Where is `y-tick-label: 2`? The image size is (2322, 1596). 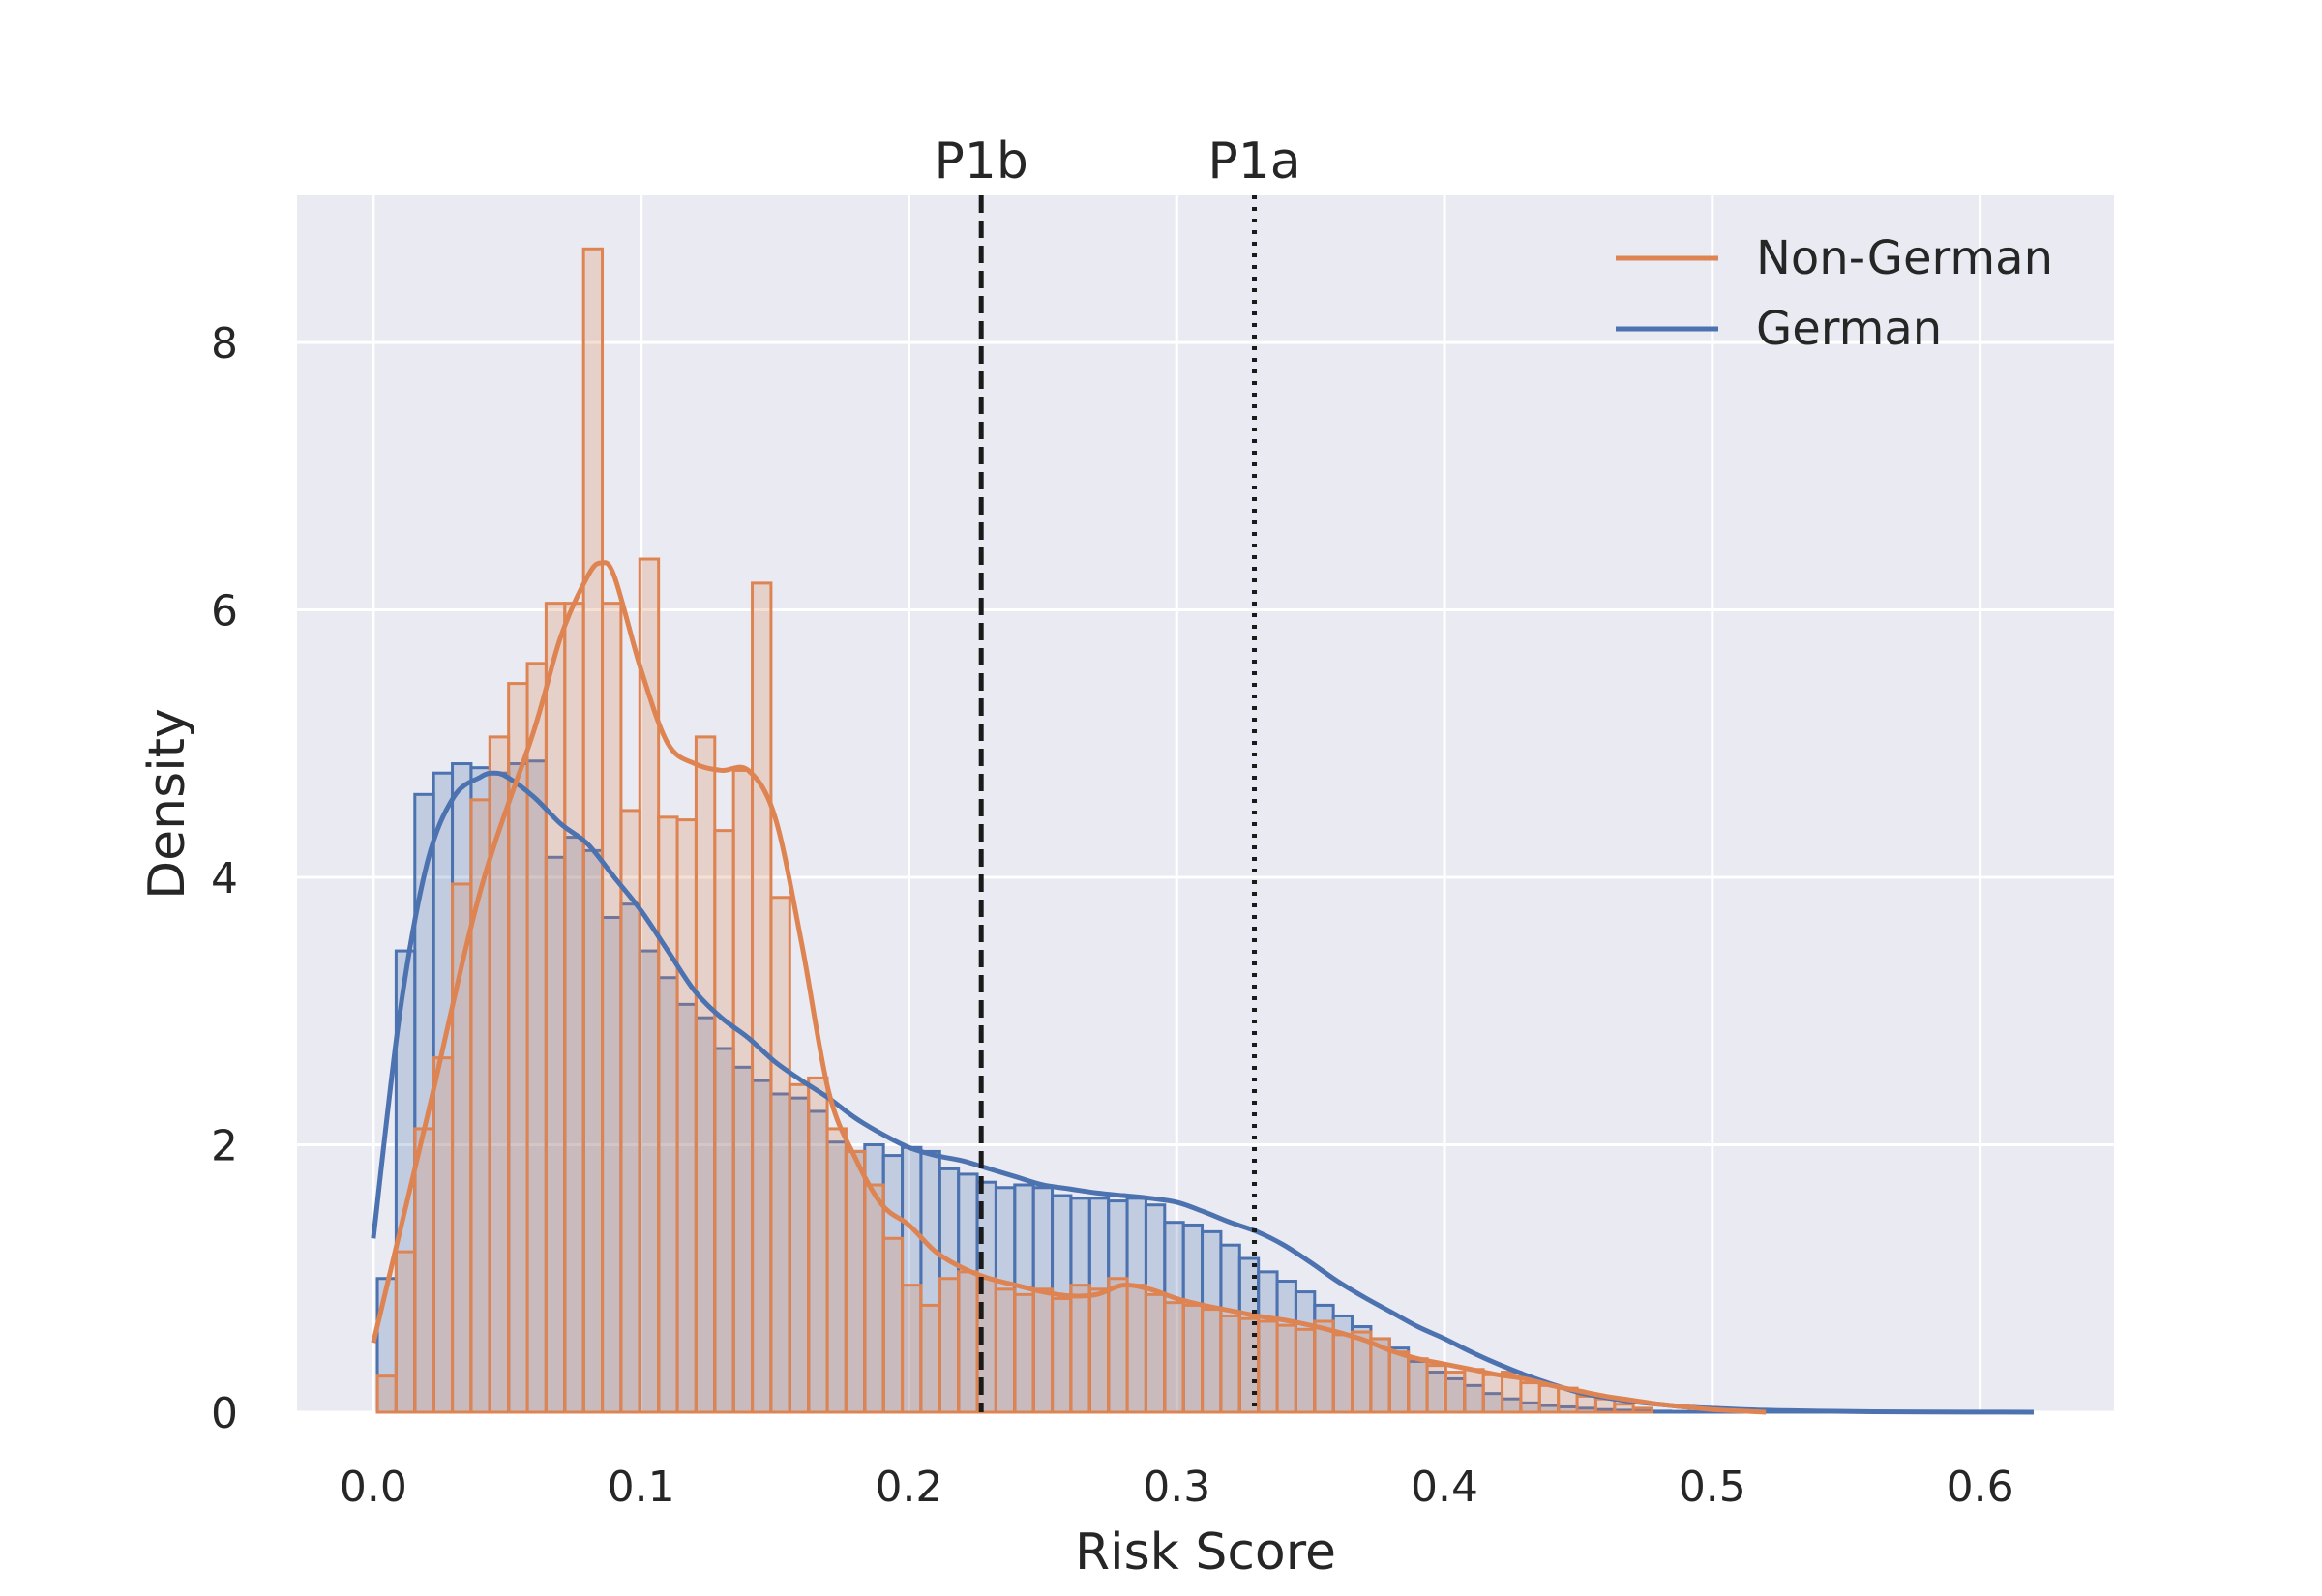
y-tick-label: 2 is located at coordinates (224, 1146).